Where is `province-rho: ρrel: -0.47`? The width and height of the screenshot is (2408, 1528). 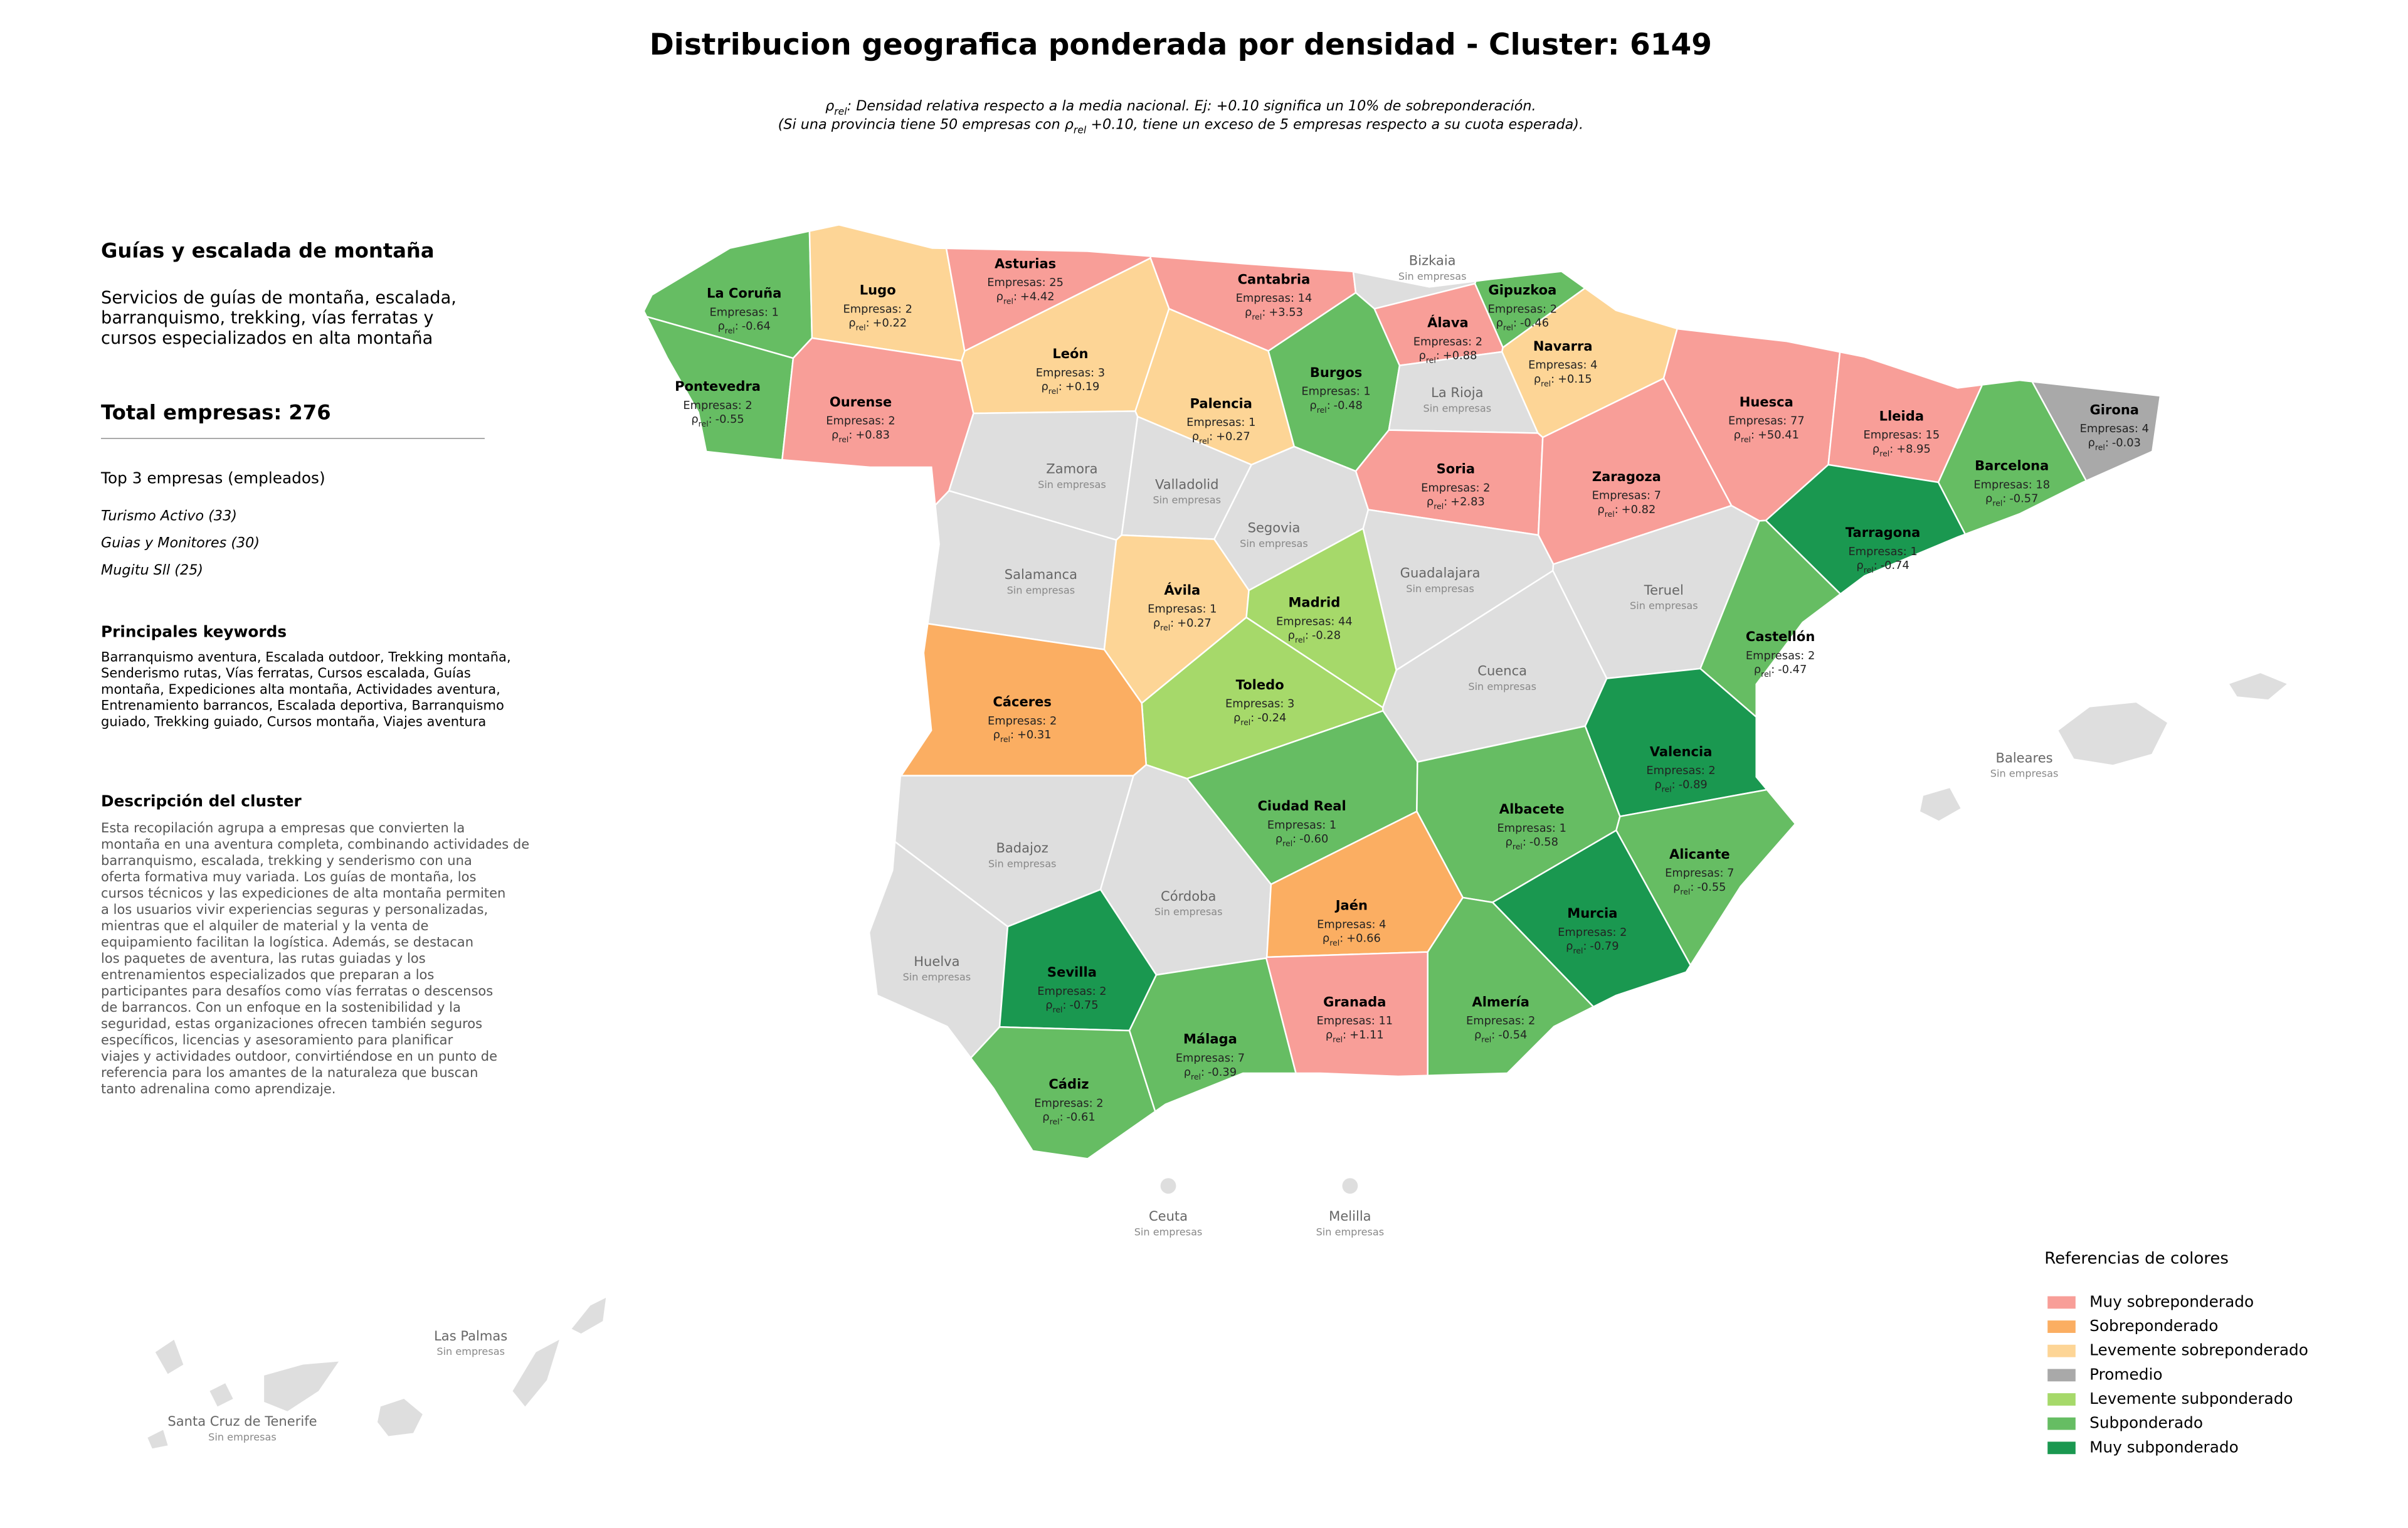 province-rho: ρrel: -0.47 is located at coordinates (1780, 671).